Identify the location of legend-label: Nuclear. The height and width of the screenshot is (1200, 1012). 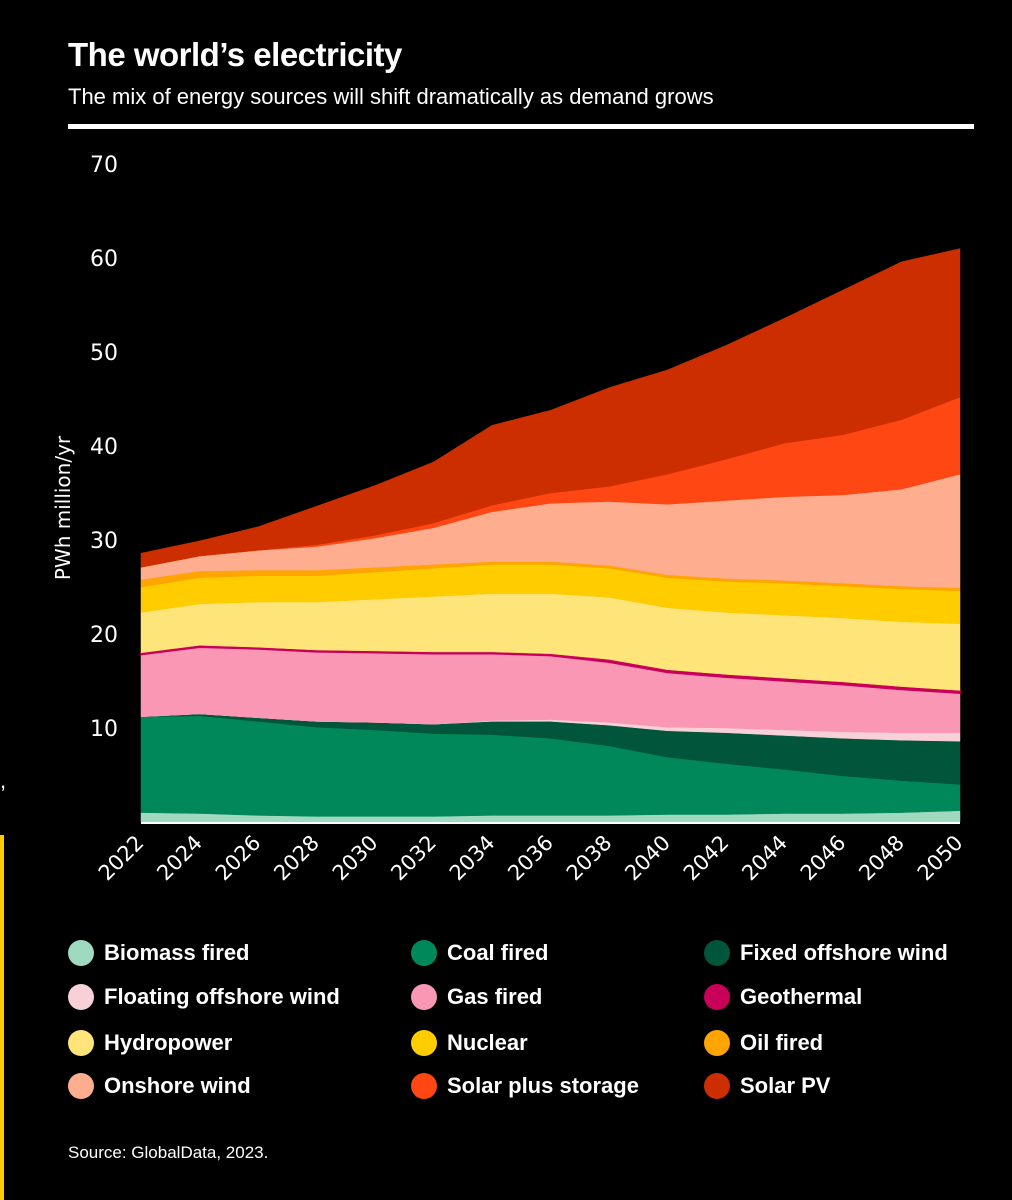
(487, 1042).